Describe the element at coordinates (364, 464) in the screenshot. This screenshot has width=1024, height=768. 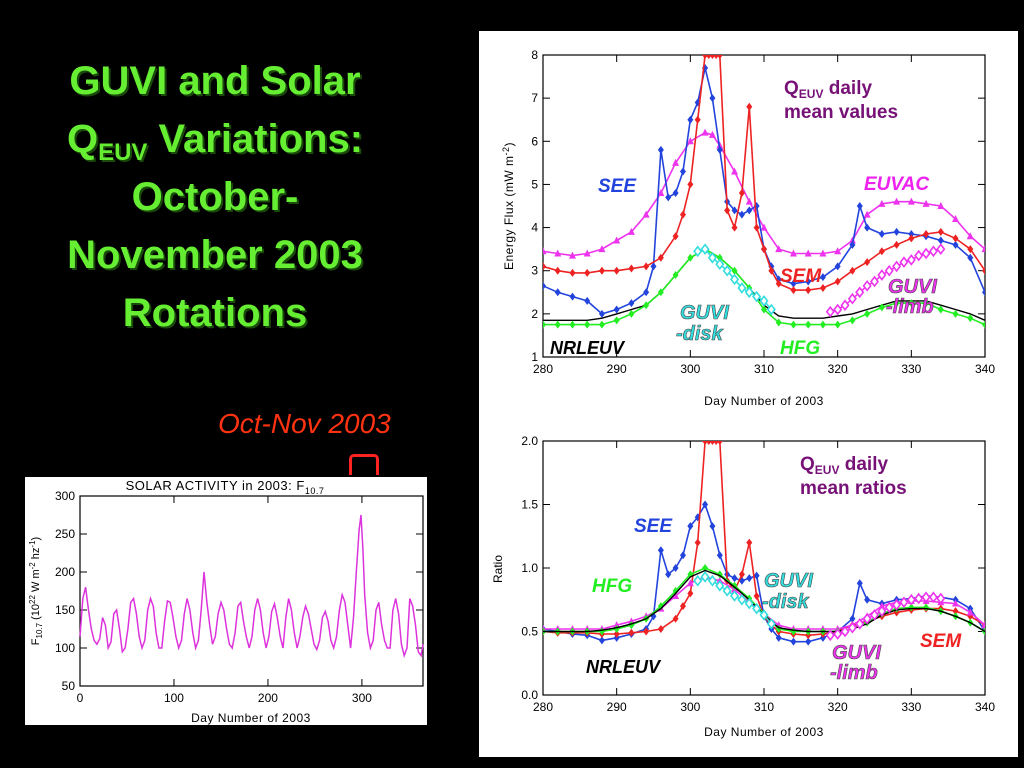
I see `oct-nov-bracket-marker` at that location.